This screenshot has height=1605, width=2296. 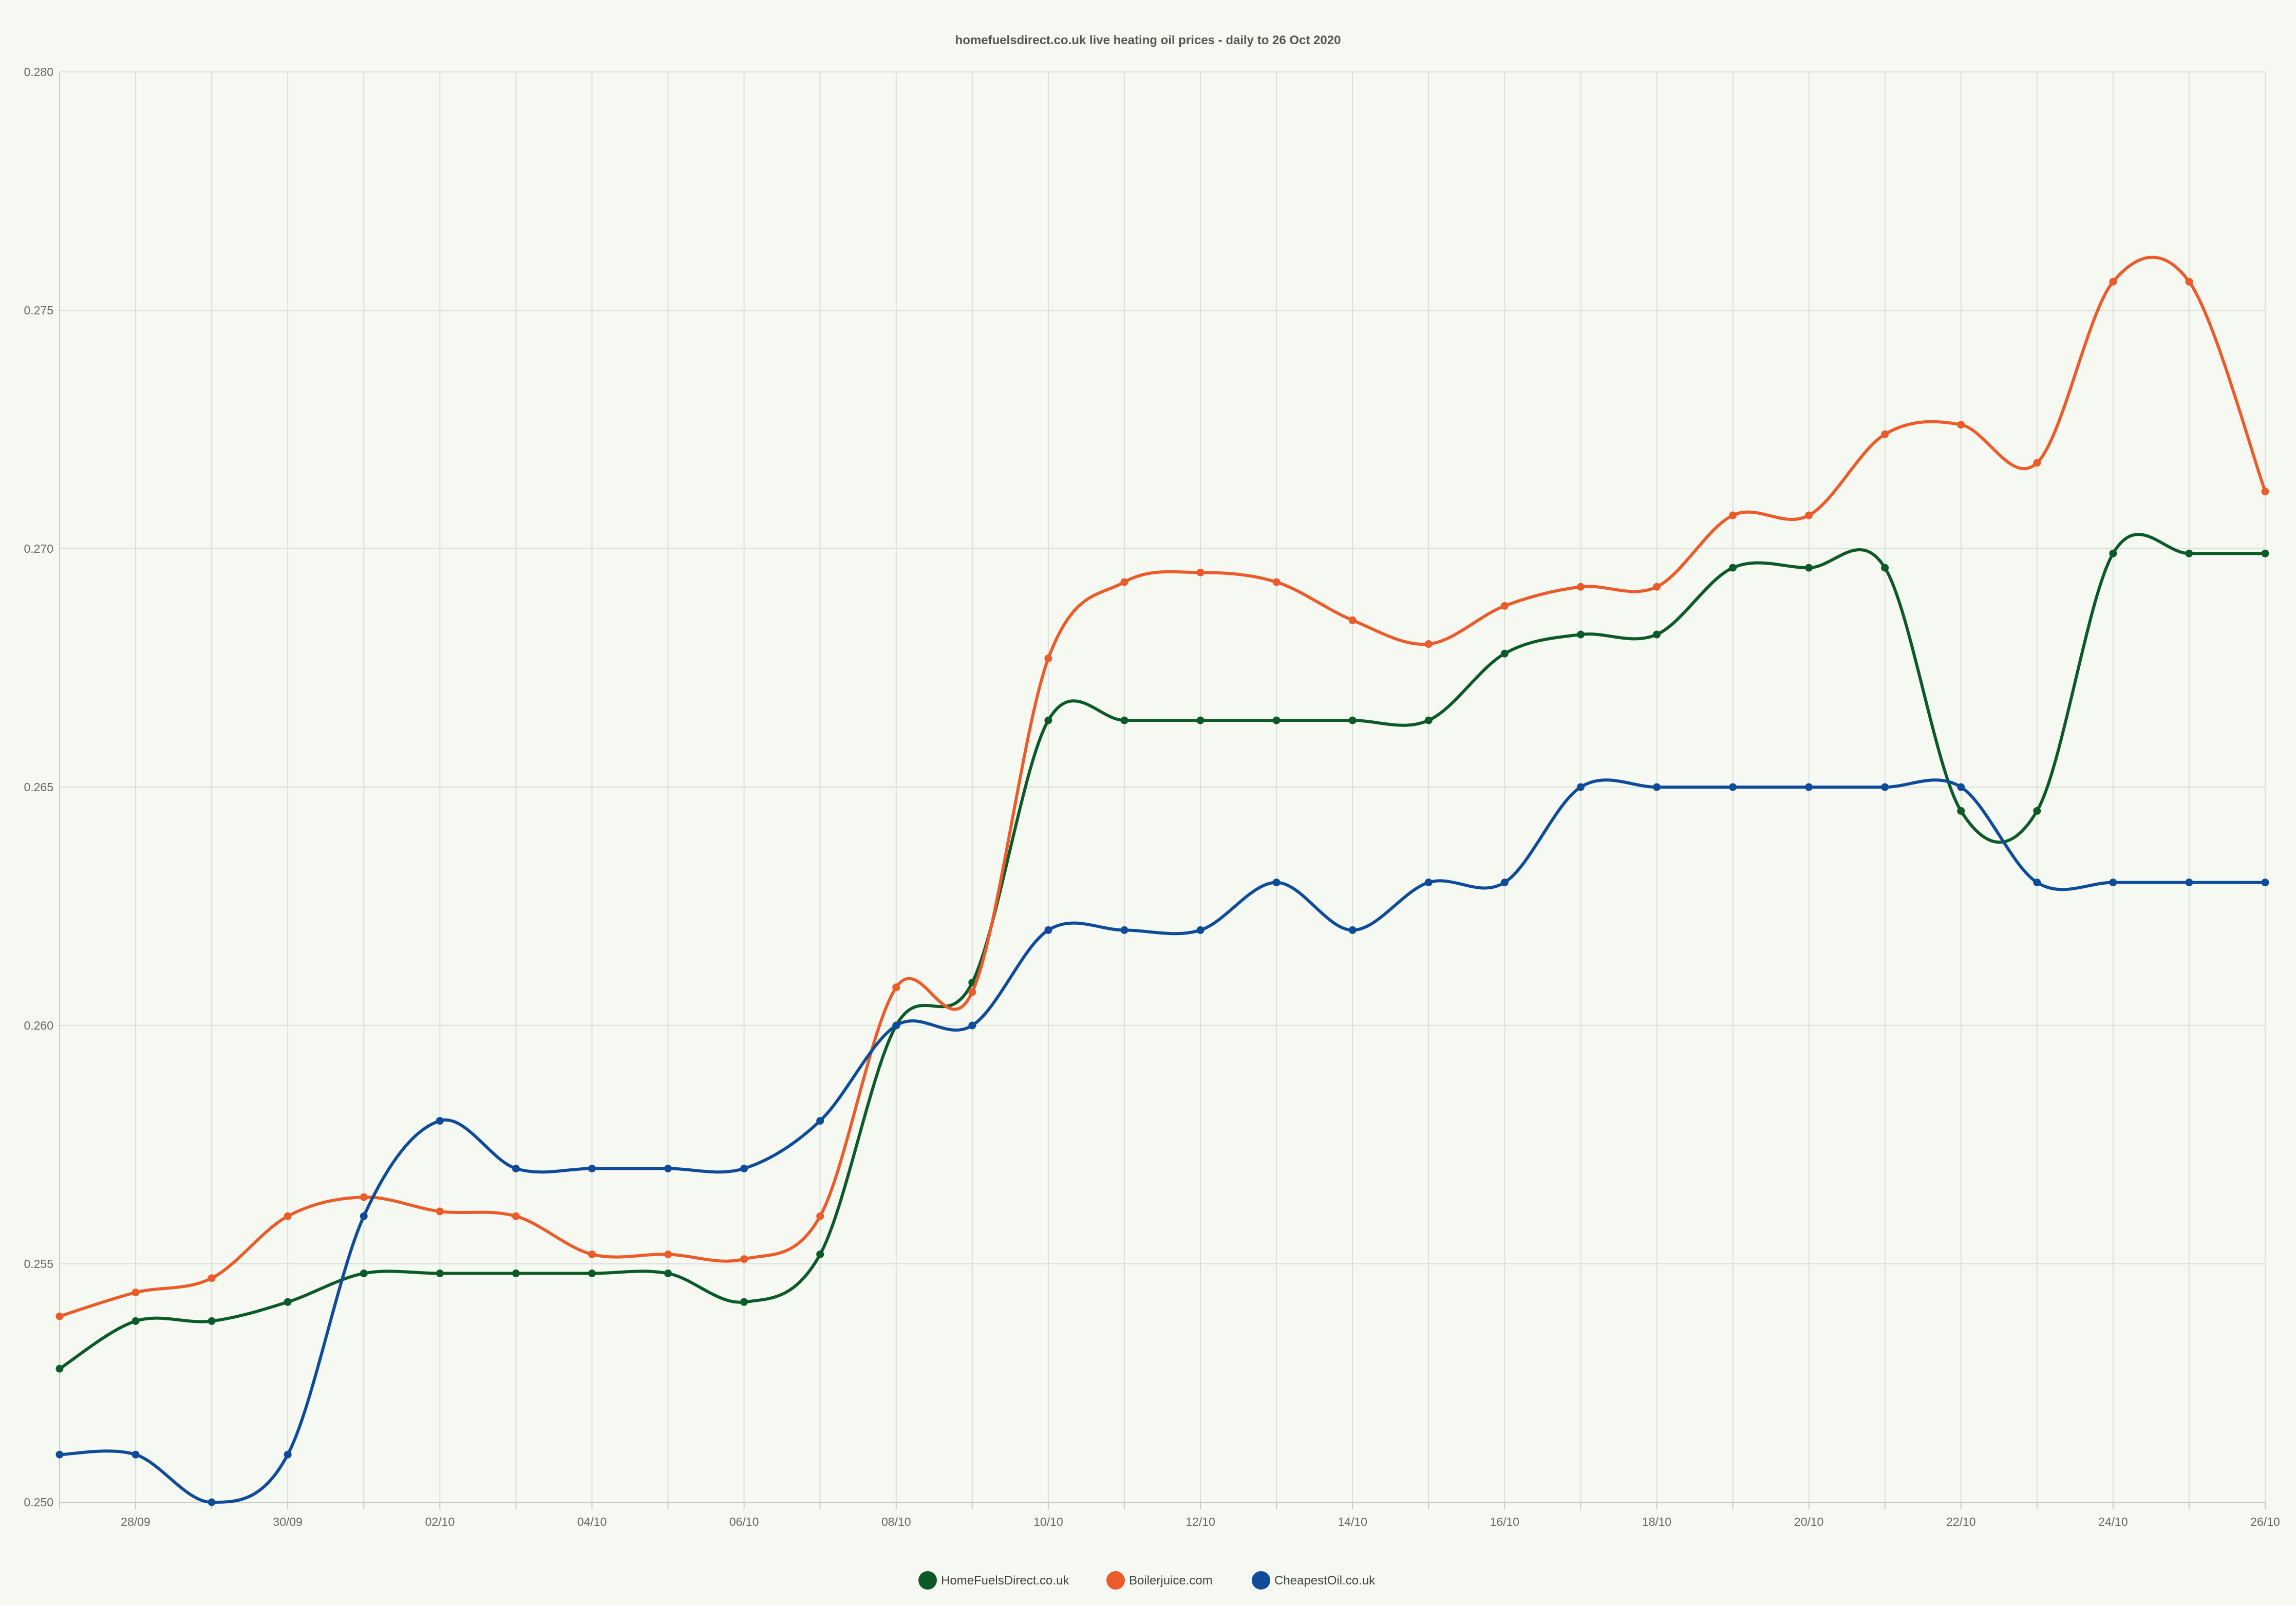 What do you see at coordinates (1314, 1580) in the screenshot?
I see `legend-item: CheapestOil.co.uk` at bounding box center [1314, 1580].